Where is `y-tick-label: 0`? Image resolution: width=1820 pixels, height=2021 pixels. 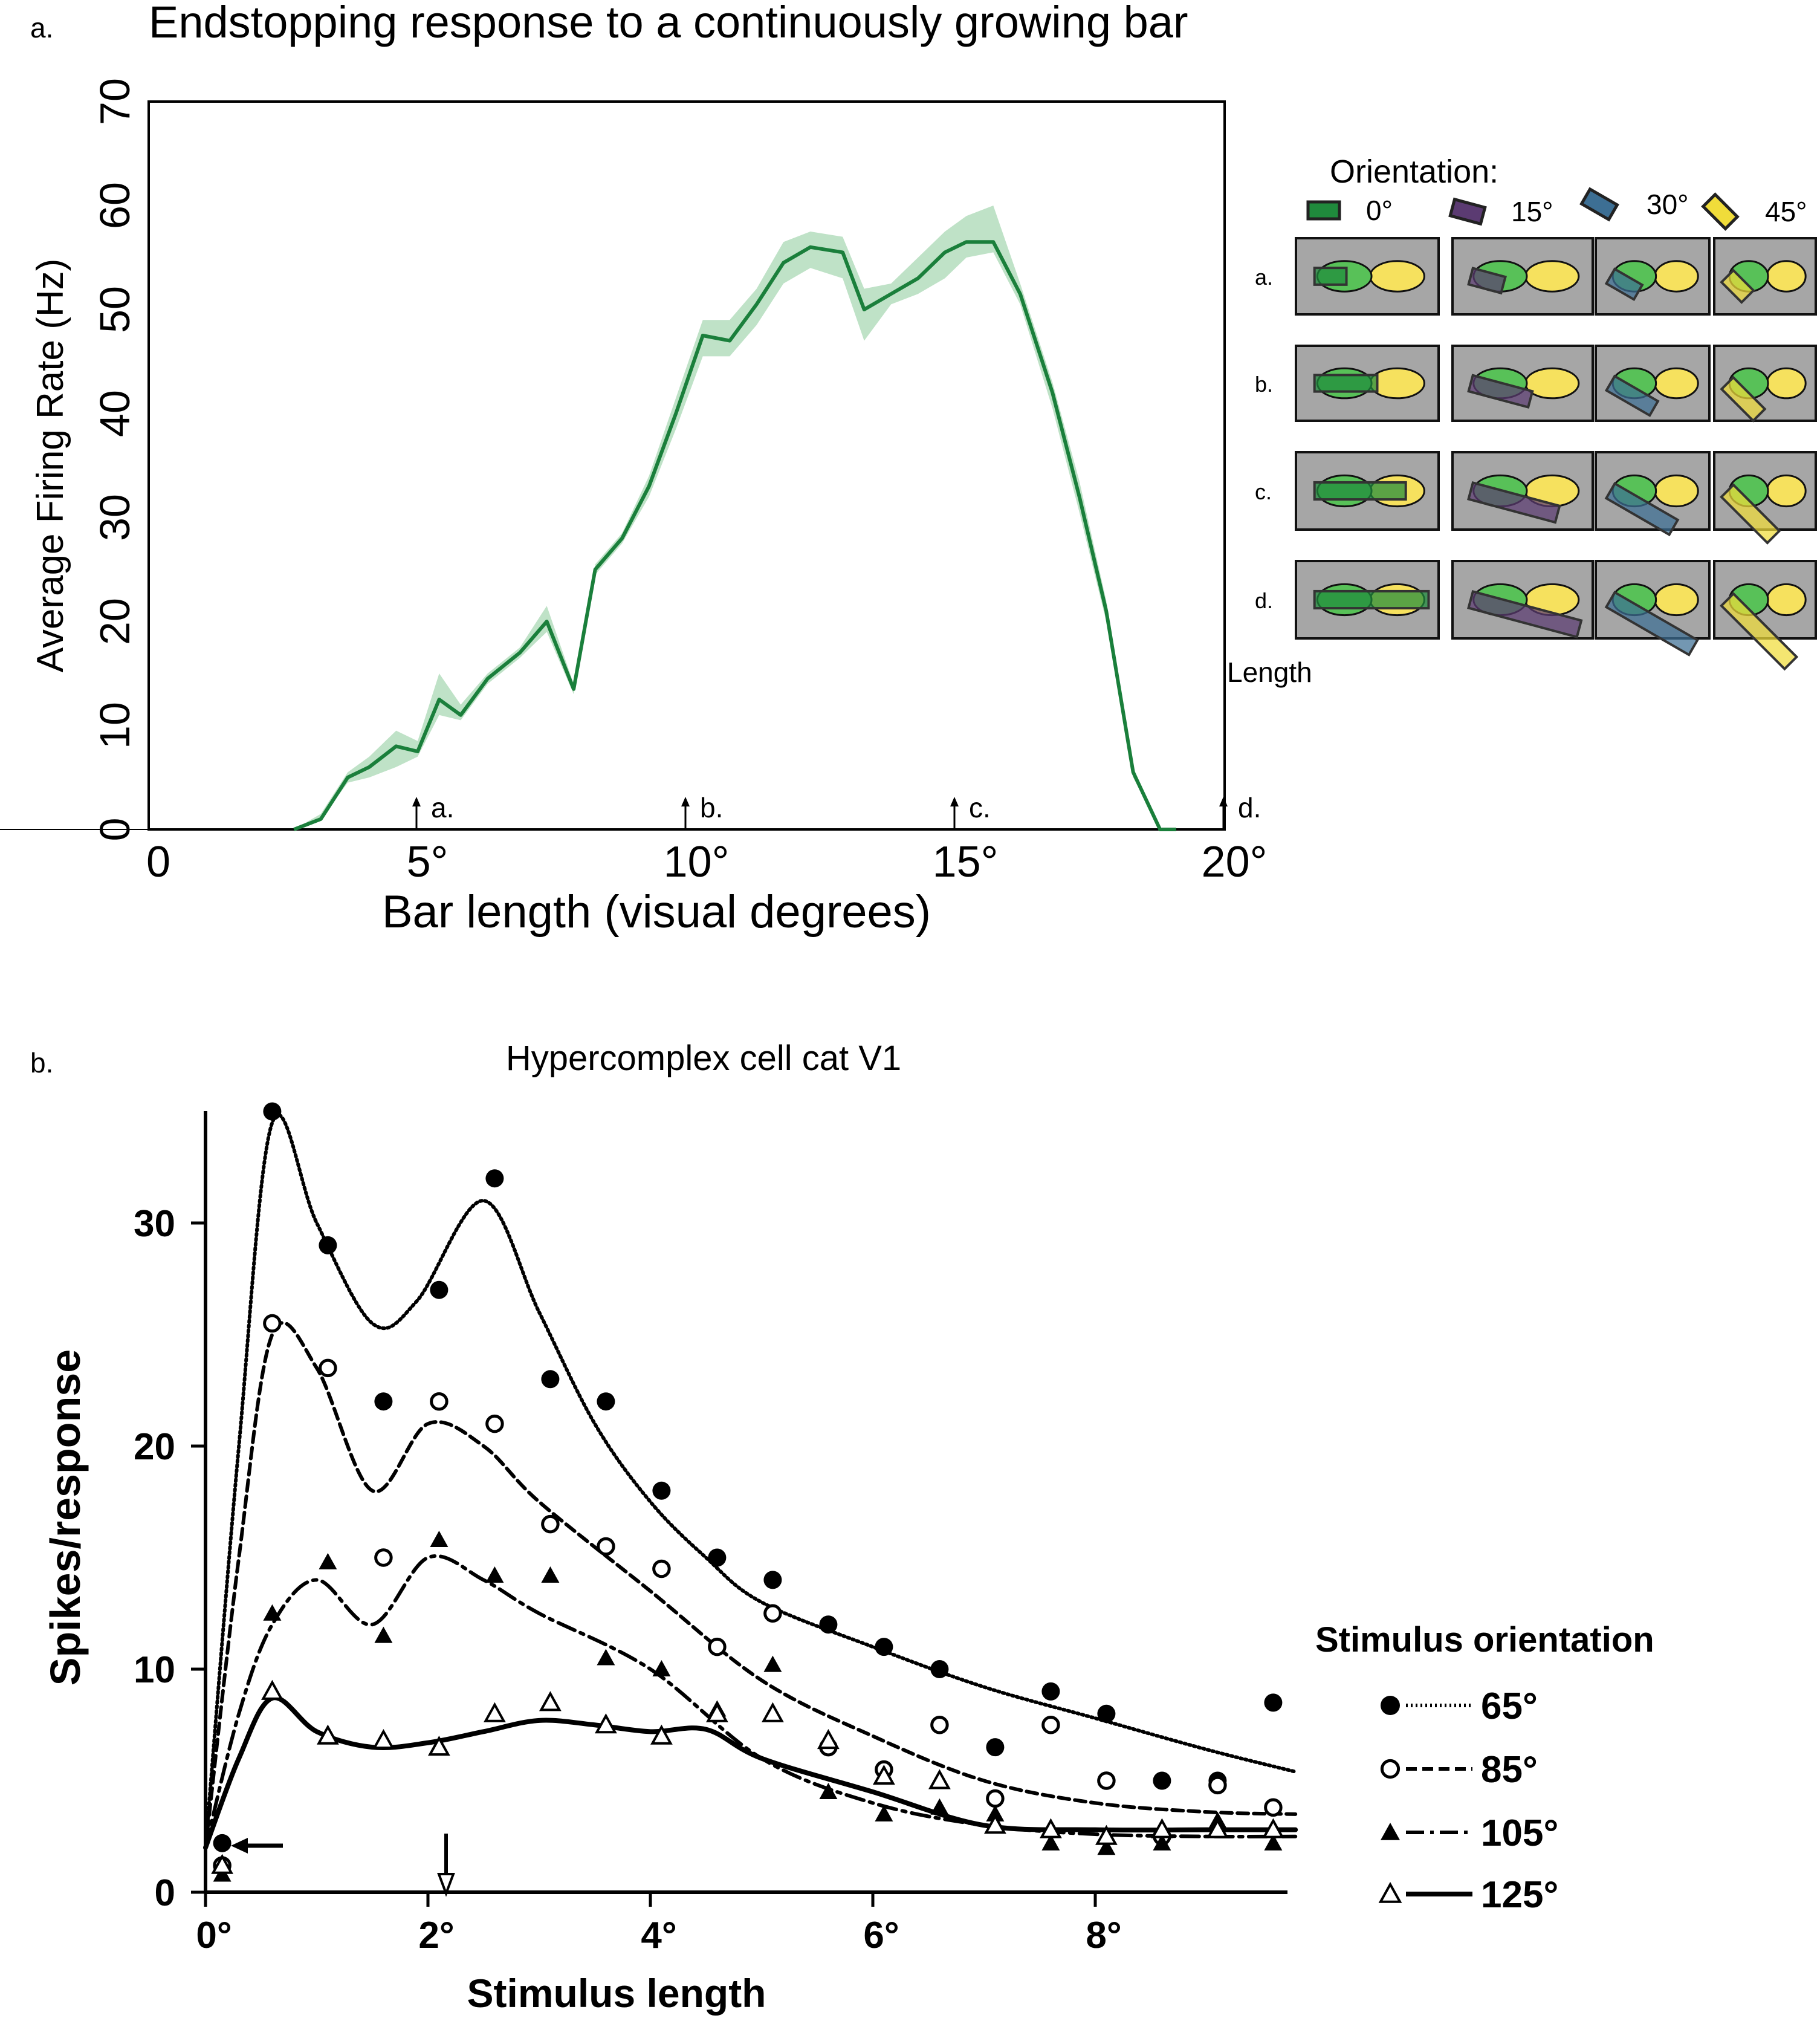 y-tick-label: 0 is located at coordinates (165, 1893).